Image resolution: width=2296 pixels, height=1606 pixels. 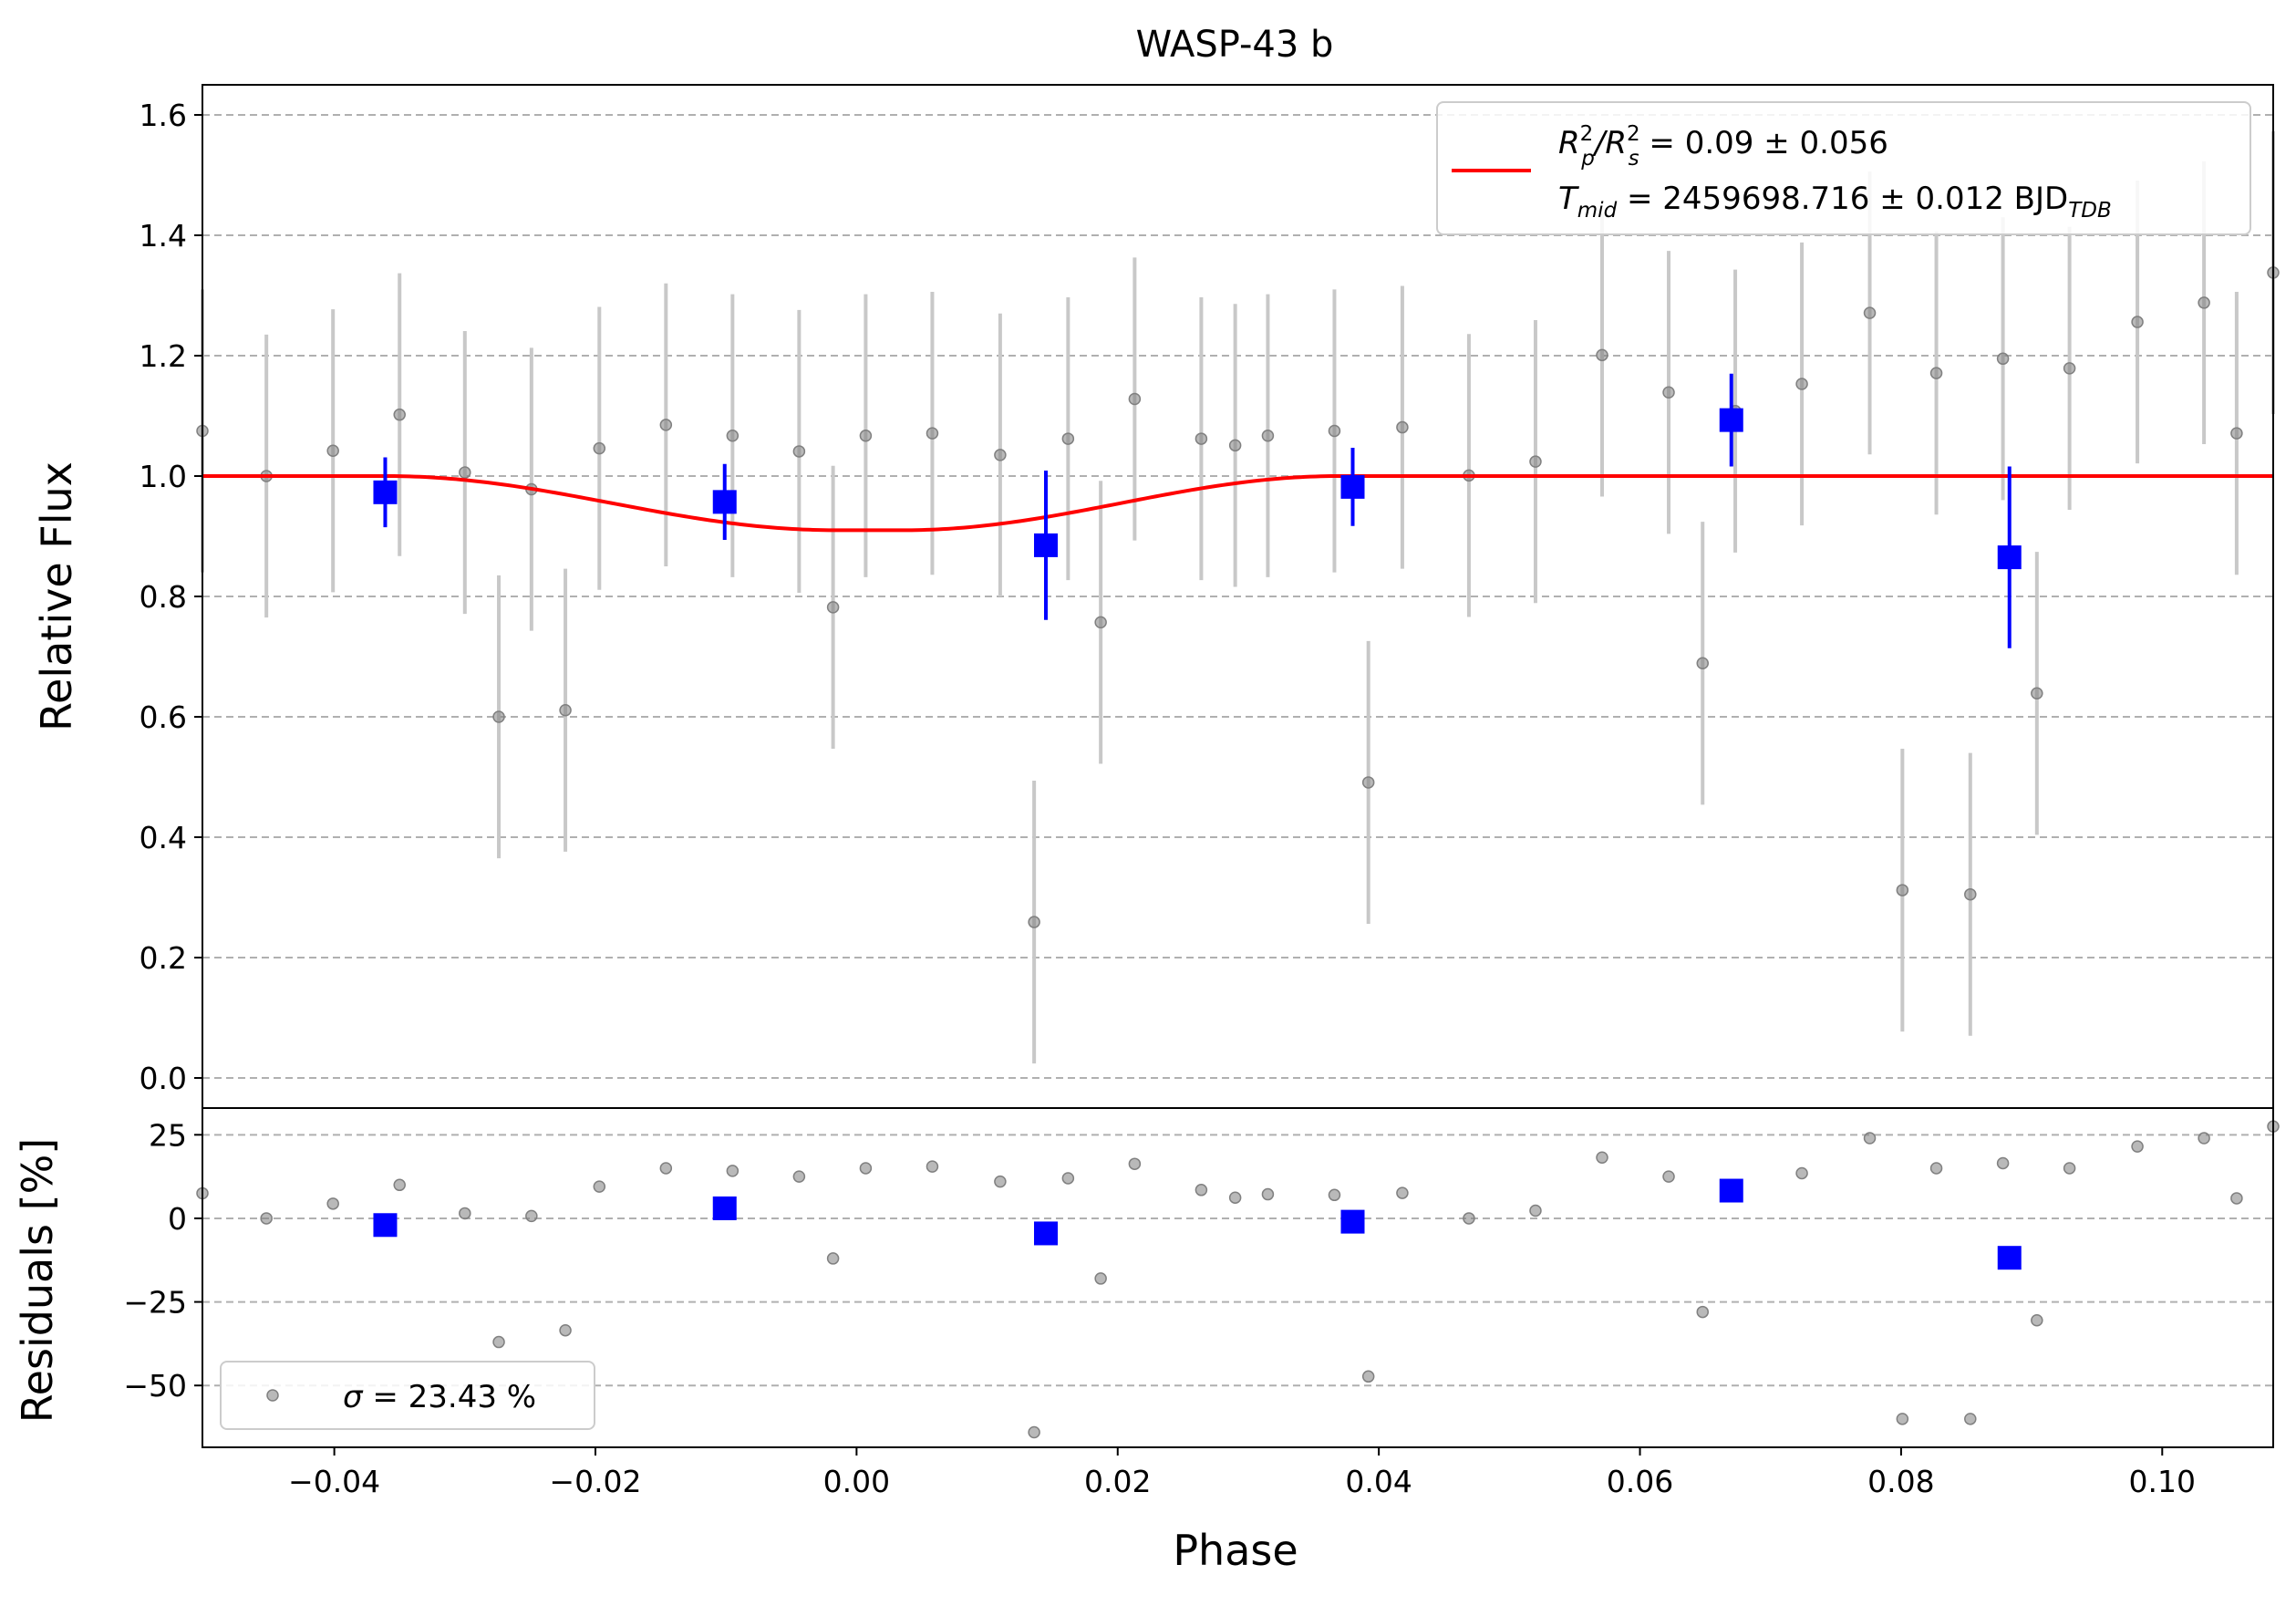 What do you see at coordinates (1235, 45) in the screenshot?
I see `chart-title: WASP-43 b` at bounding box center [1235, 45].